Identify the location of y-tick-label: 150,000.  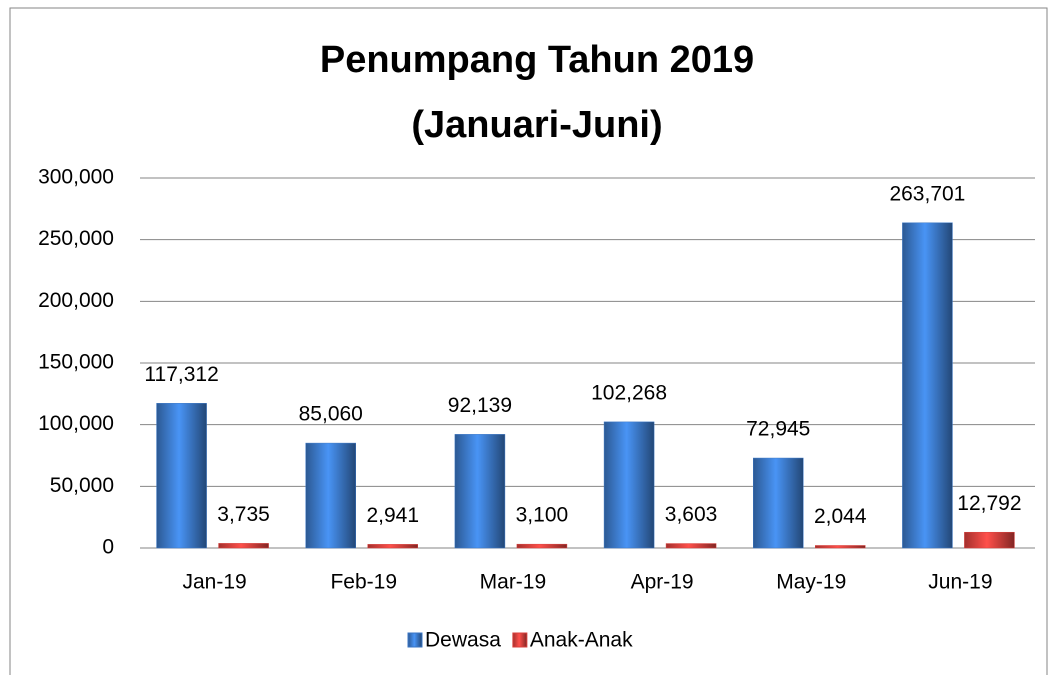
(76, 362).